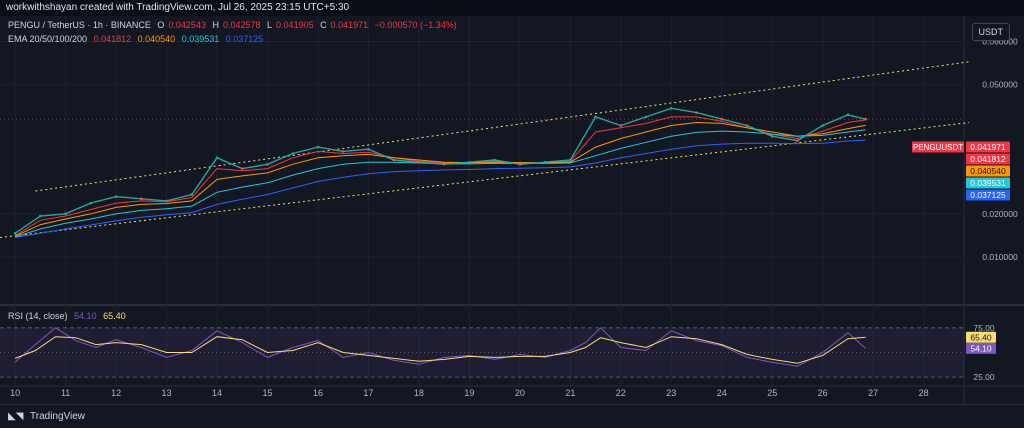 This screenshot has height=428, width=1024. Describe the element at coordinates (79, 25) in the screenshot. I see `symbol-name: PENGU / TetherUS · 1h · BINANCE` at that location.